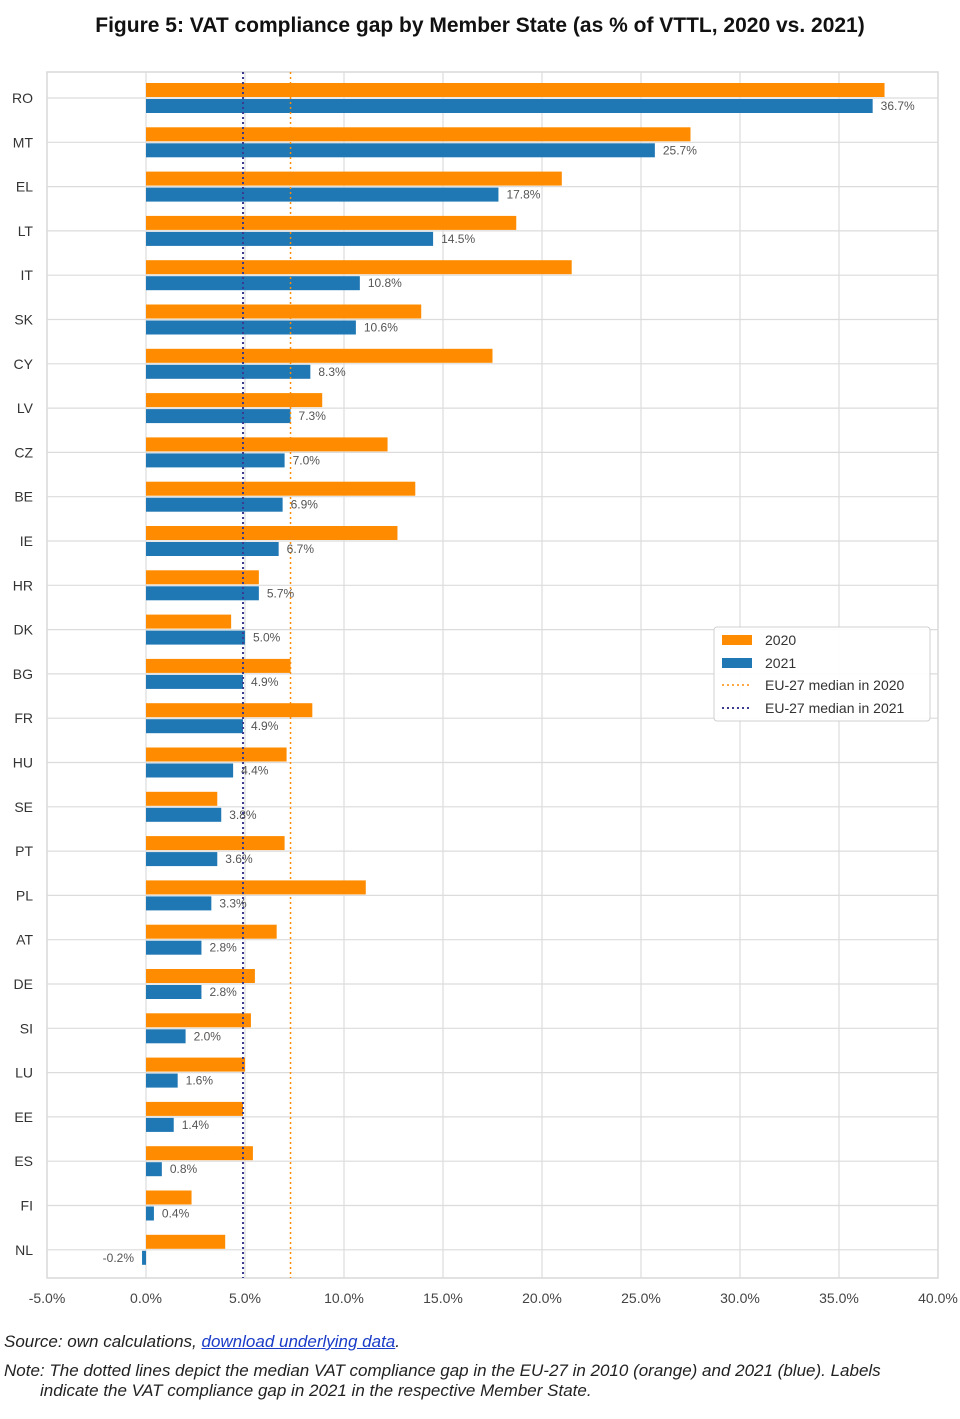 Image resolution: width=960 pixels, height=1419 pixels. I want to click on category-label: ES, so click(23, 1161).